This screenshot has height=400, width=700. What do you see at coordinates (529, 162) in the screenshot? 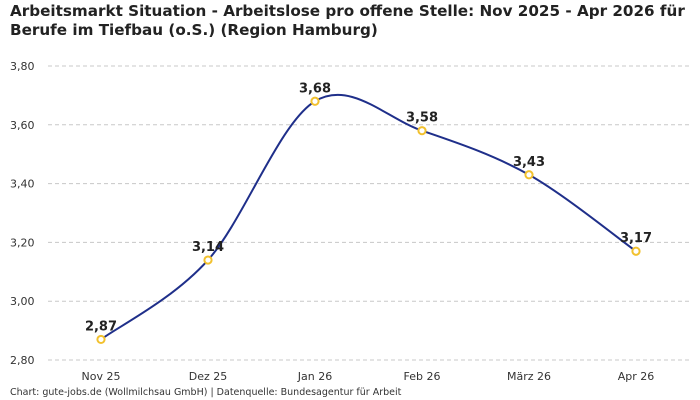
I see `data-label: 3,43` at bounding box center [529, 162].